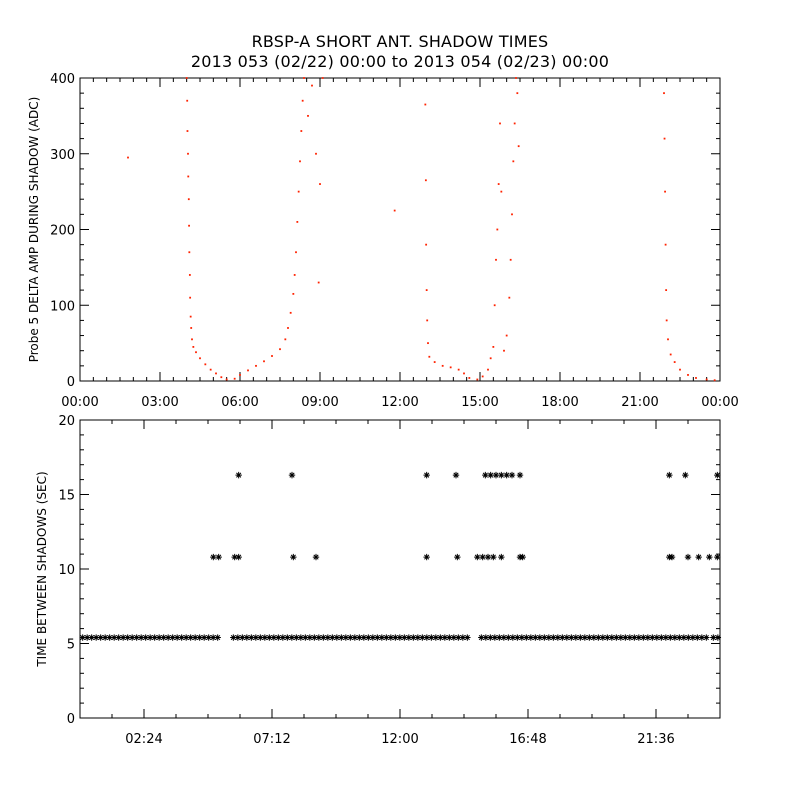 The width and height of the screenshot is (800, 800). What do you see at coordinates (319, 402) in the screenshot?
I see `x-tick-label: 09:00` at bounding box center [319, 402].